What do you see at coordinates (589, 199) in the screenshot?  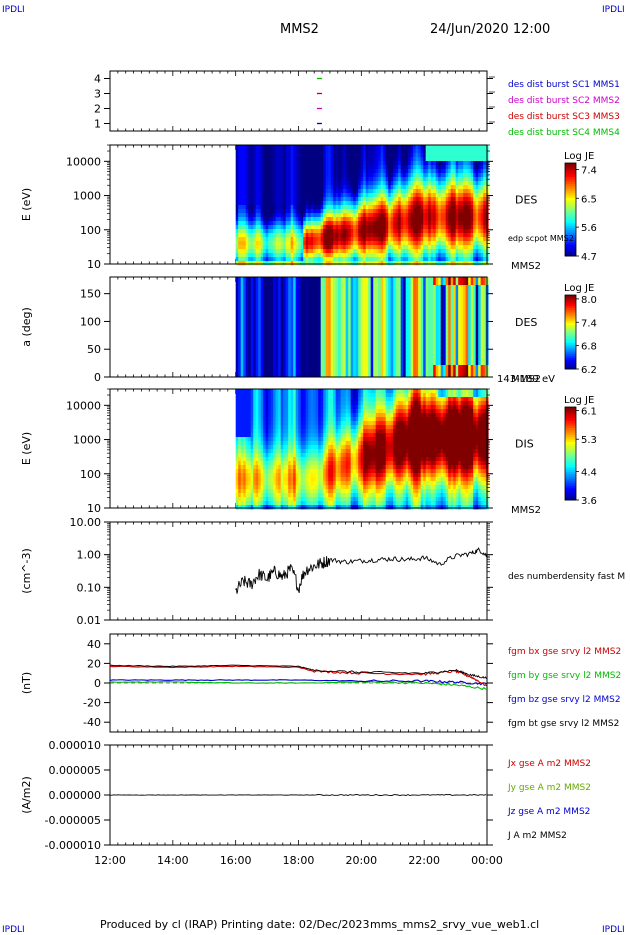 I see `colorbar-tick-label: 6.5` at bounding box center [589, 199].